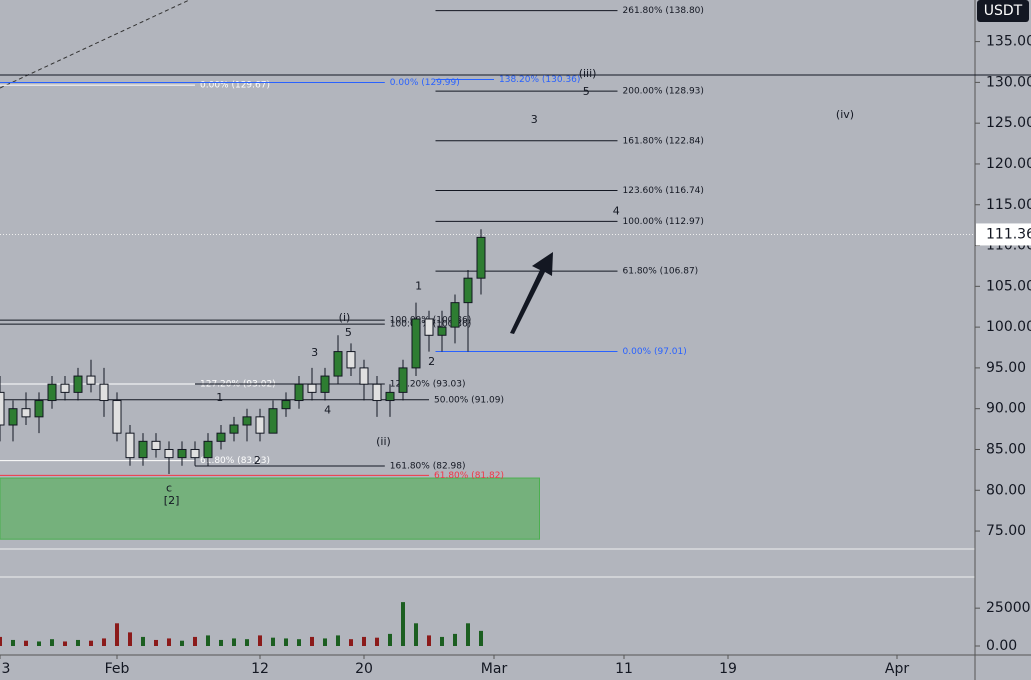 The image size is (1031, 680). I want to click on price-label: 111.36, so click(1008, 234).